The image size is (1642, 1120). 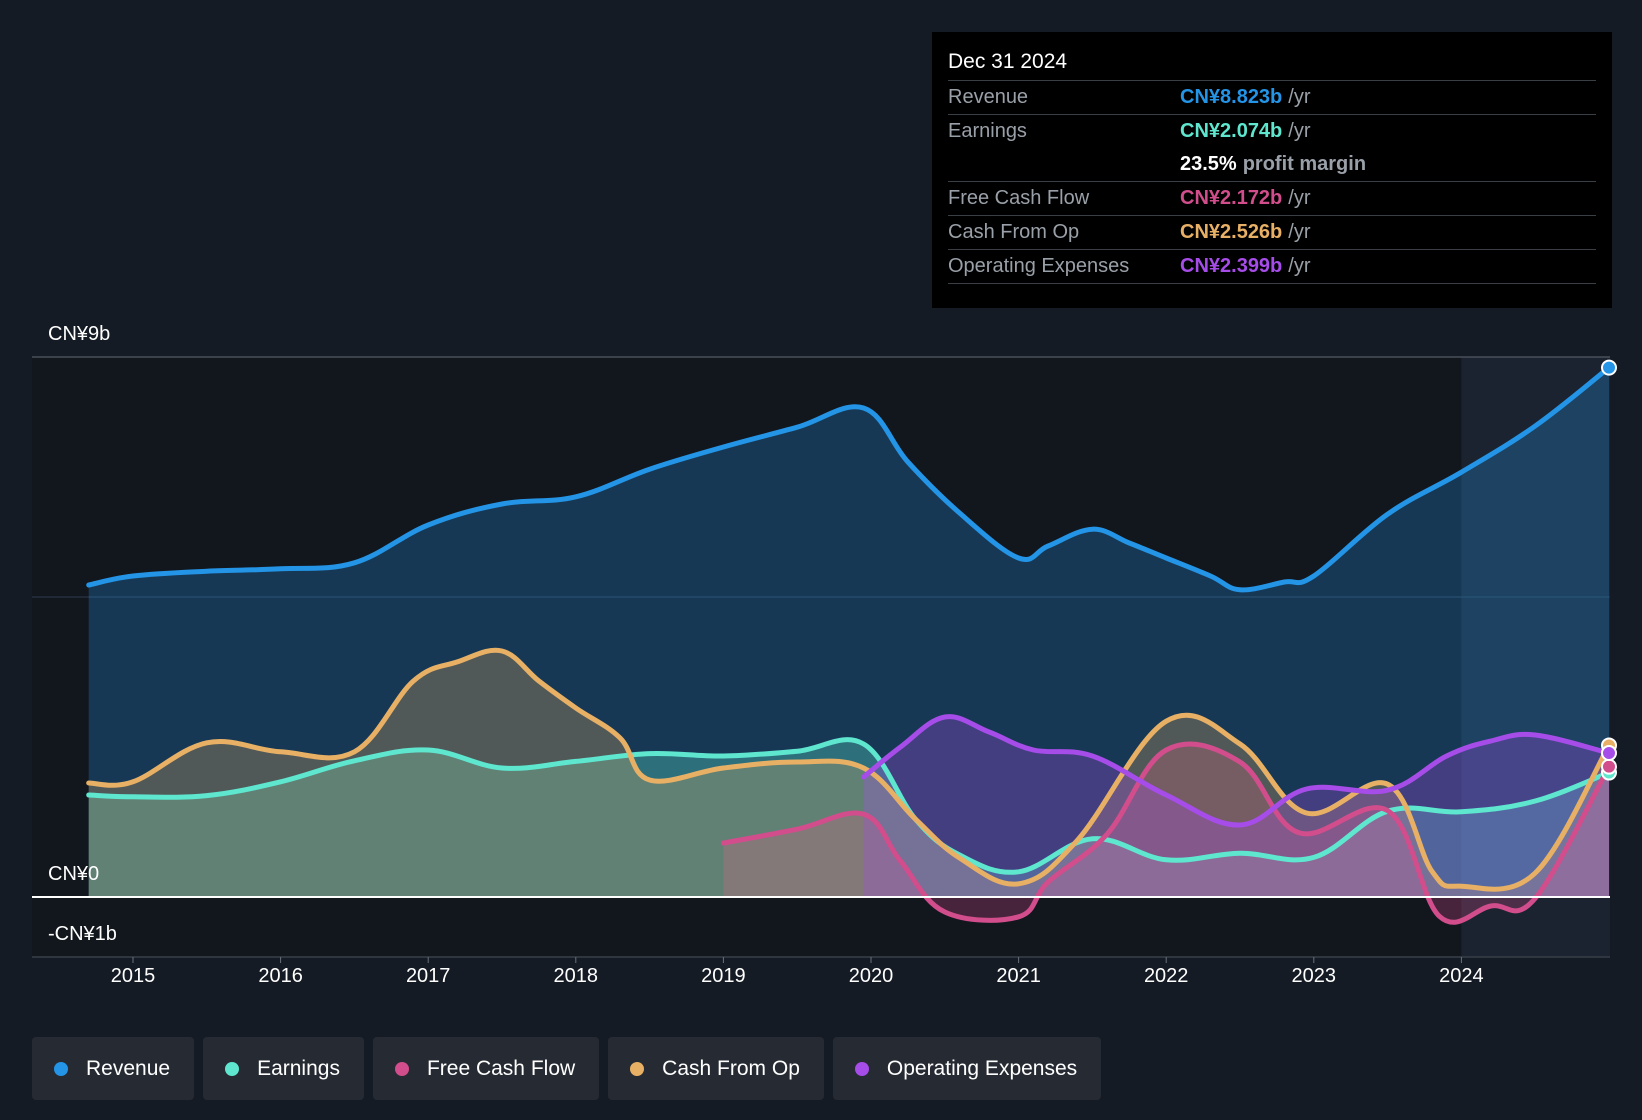 I want to click on x-tick-label-2020: 2020, so click(x=871, y=976).